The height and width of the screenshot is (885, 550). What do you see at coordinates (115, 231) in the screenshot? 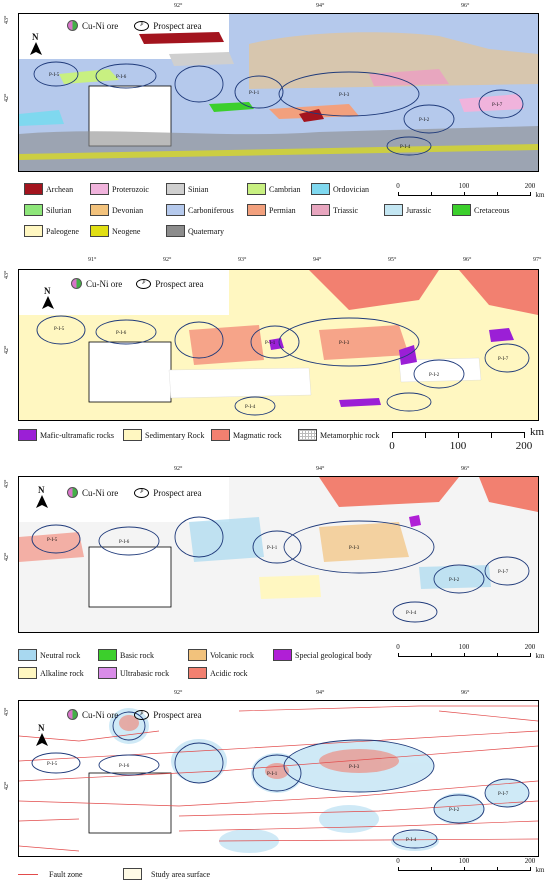
I see `legend-item: Neogene` at bounding box center [115, 231].